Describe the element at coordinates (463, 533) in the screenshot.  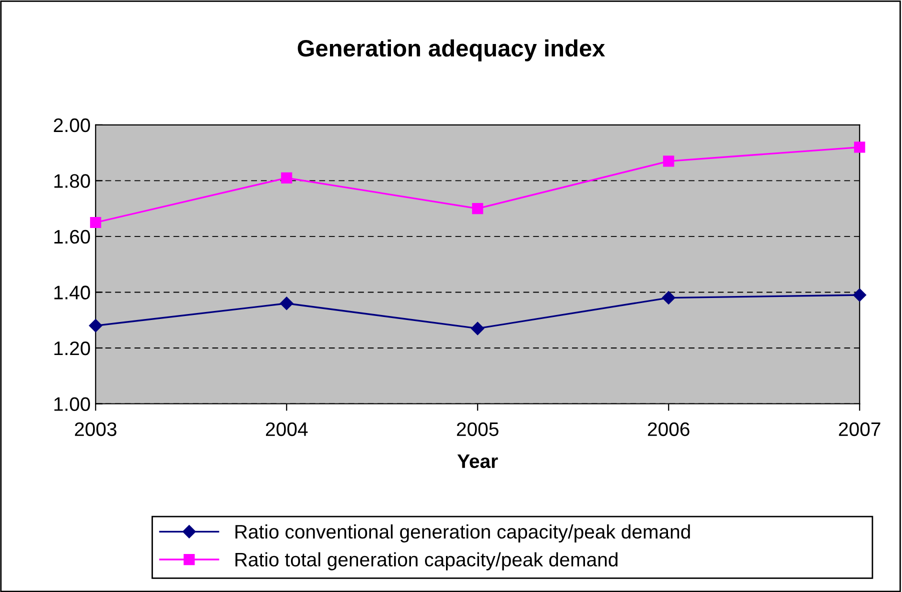
I see `legend-label: Ratio conventional generation capacity/peak demand` at that location.